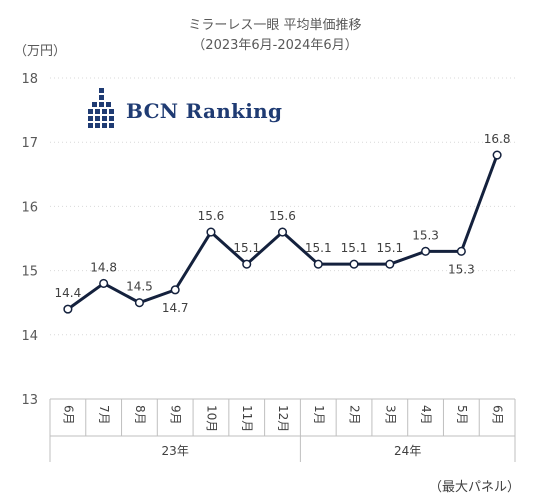 This screenshot has width=550, height=500. What do you see at coordinates (319, 415) in the screenshot?
I see `x-tick-label: 1月` at bounding box center [319, 415].